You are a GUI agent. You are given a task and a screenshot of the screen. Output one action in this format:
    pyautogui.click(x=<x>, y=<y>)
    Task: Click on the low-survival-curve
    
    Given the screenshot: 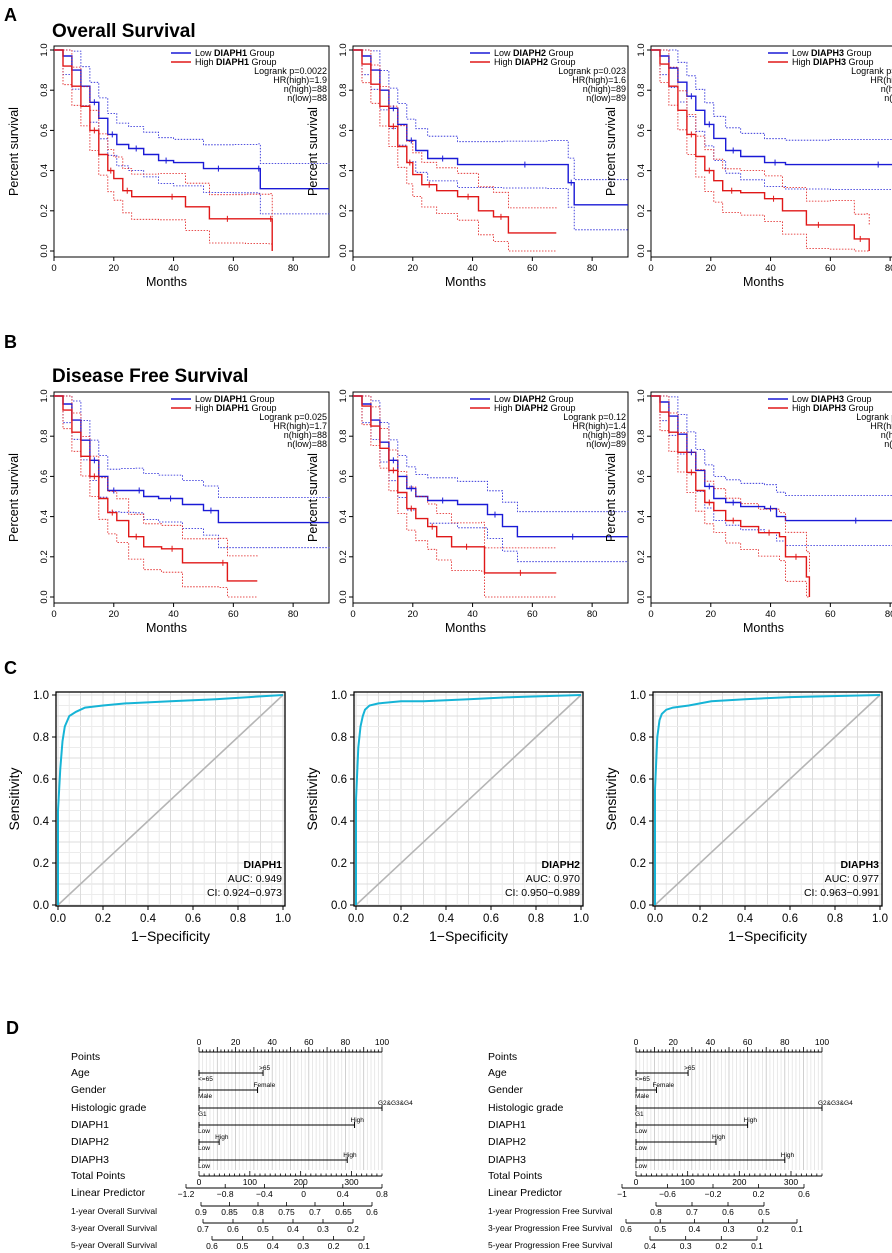 What is the action you would take?
    pyautogui.click(x=191, y=119)
    